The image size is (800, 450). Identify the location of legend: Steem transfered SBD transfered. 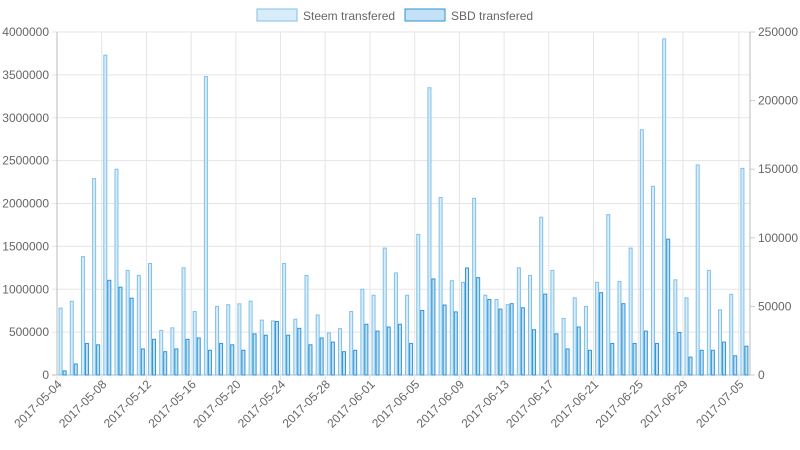
(394, 15).